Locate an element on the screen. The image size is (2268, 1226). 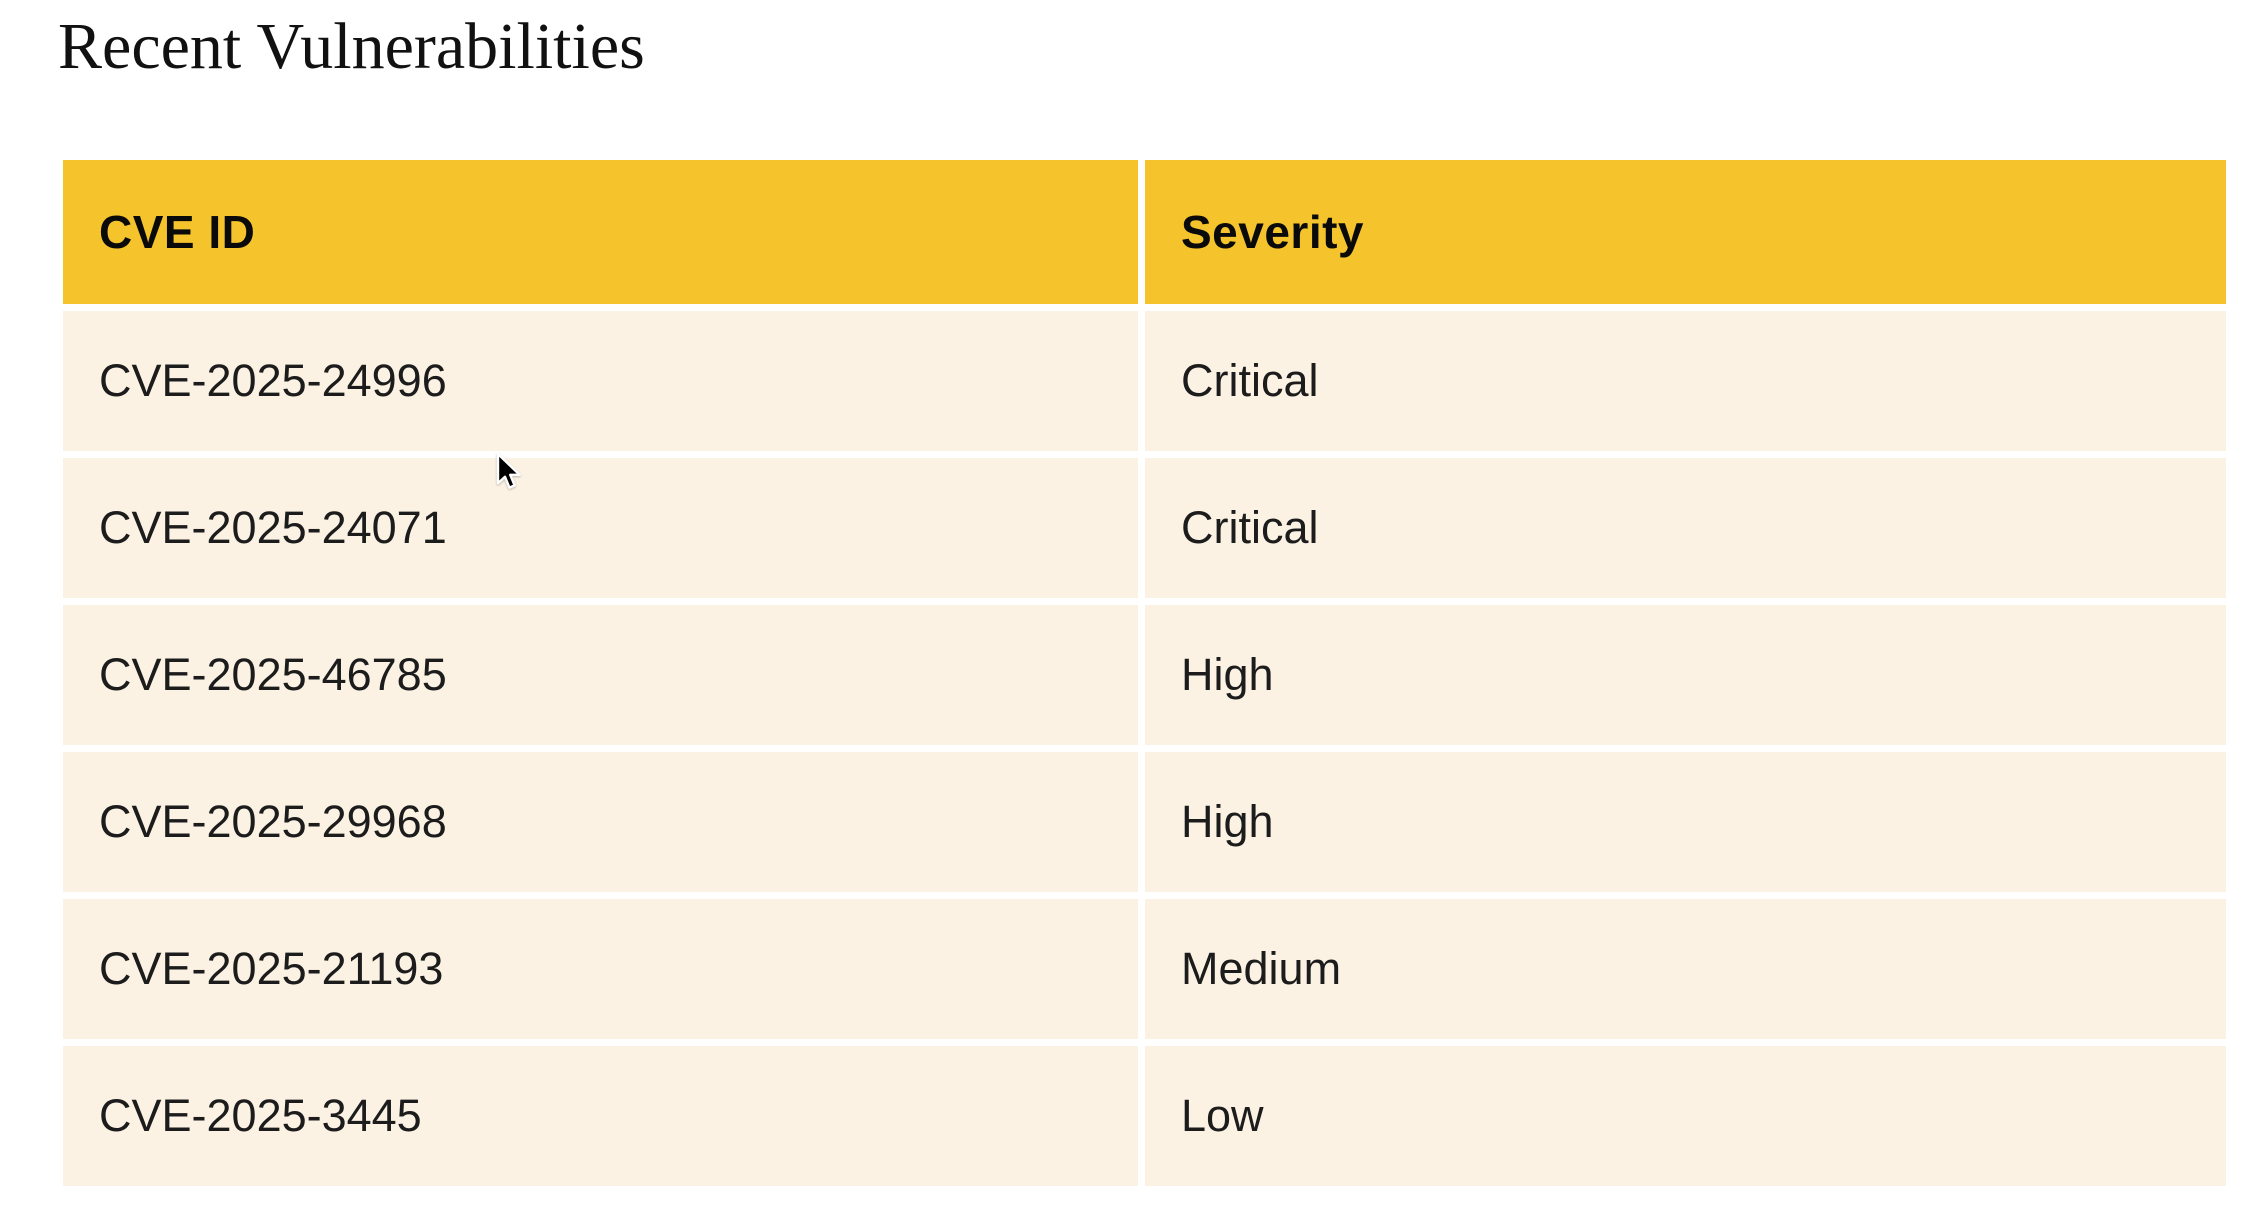
page-title: Recent Vulnerabilities is located at coordinates (351, 46).